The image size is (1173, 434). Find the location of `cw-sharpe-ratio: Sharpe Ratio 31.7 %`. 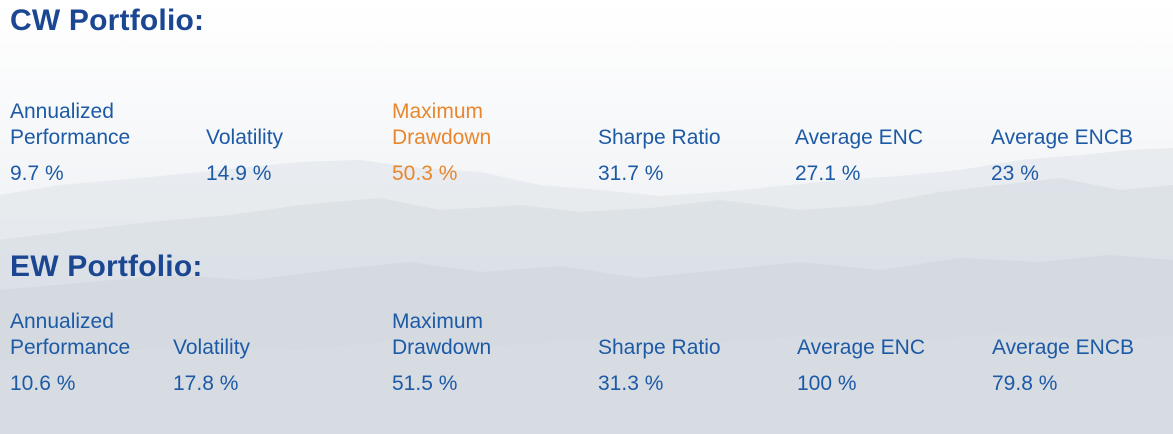

cw-sharpe-ratio: Sharpe Ratio 31.7 % is located at coordinates (659, 143).